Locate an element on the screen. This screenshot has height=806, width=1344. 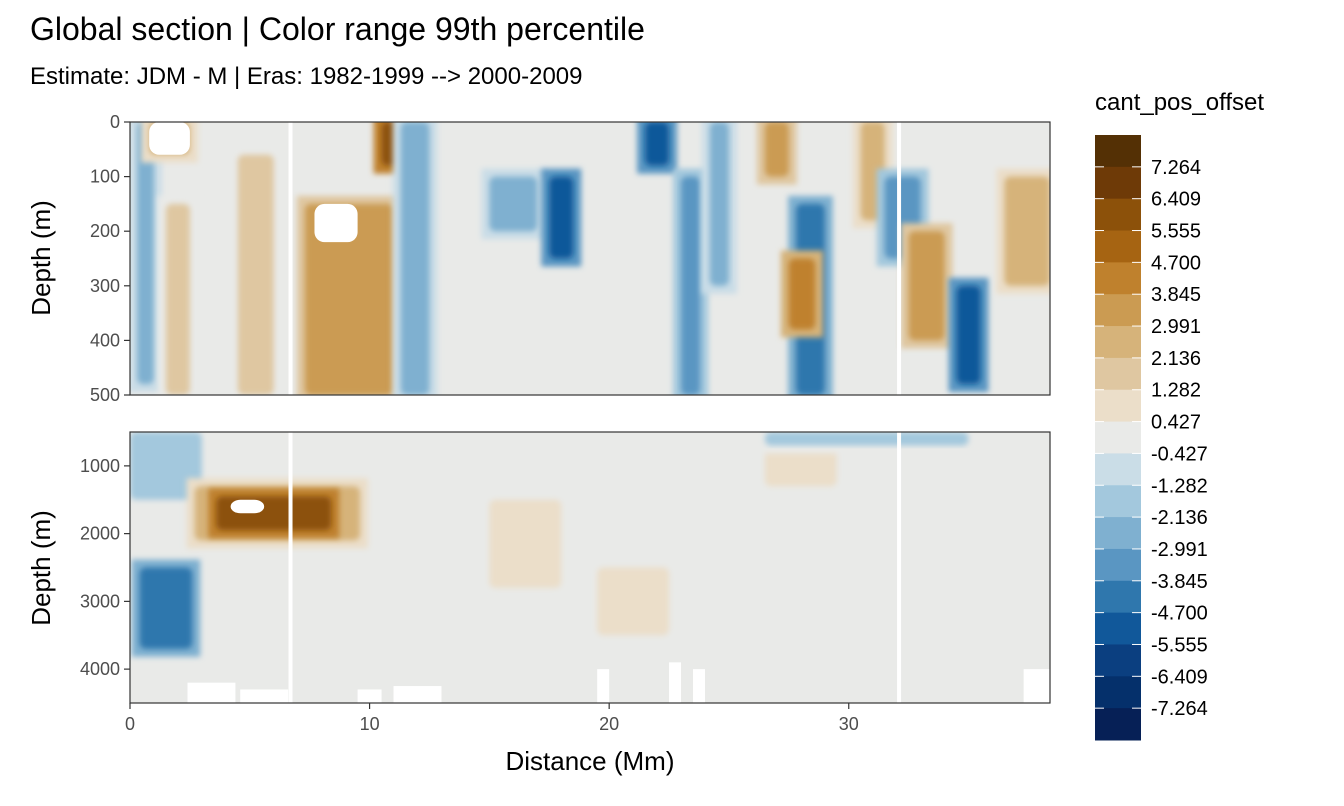
y-axis-title-bottom: Depth (m) is located at coordinates (41, 568).